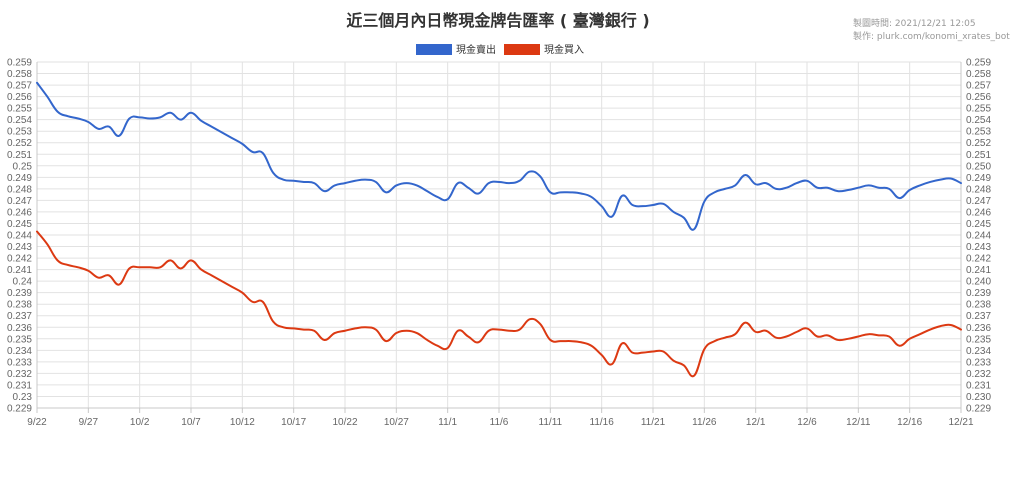 The width and height of the screenshot is (1024, 500). Describe the element at coordinates (978, 351) in the screenshot. I see `y-tick-label-right: 0.234` at that location.